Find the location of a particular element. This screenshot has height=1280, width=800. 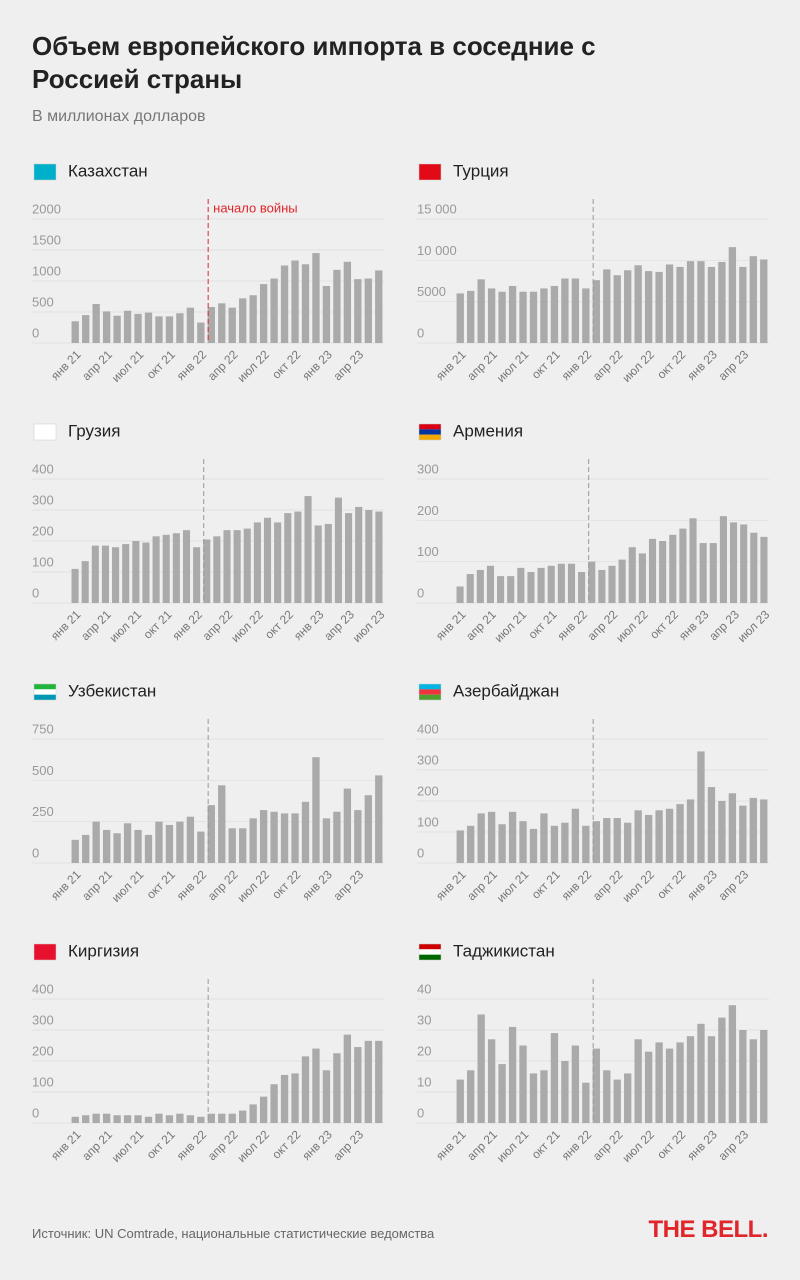

flag-frame is located at coordinates (430, 952).